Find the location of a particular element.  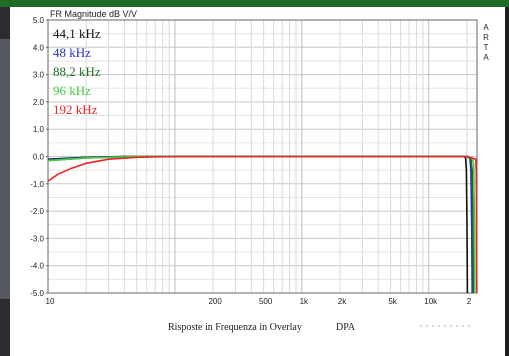

left-side-panel is located at coordinates (5, 181).